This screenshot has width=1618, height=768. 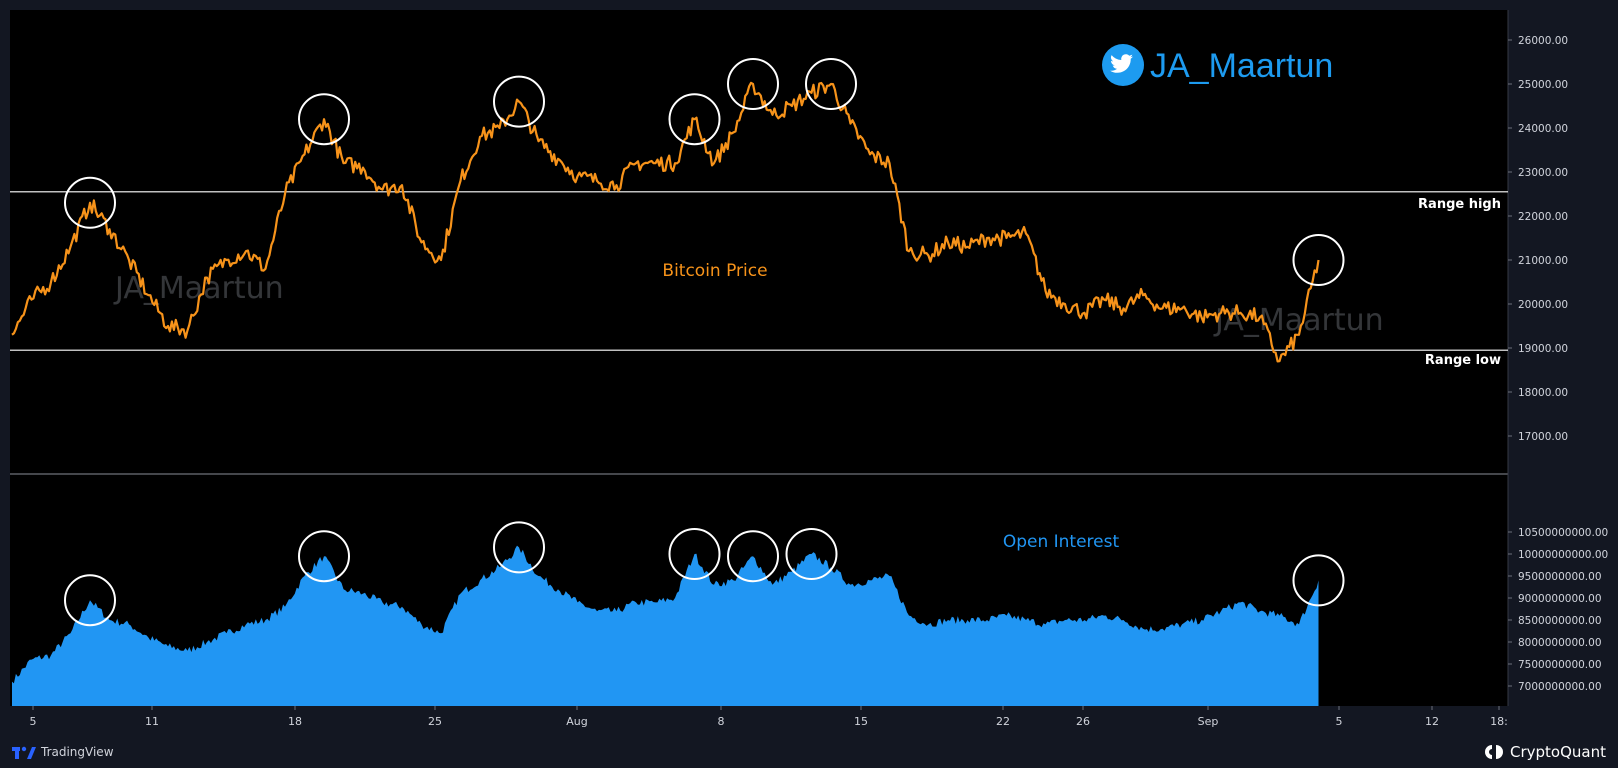 What do you see at coordinates (1543, 261) in the screenshot?
I see `price-y-tick-label: 21000.00` at bounding box center [1543, 261].